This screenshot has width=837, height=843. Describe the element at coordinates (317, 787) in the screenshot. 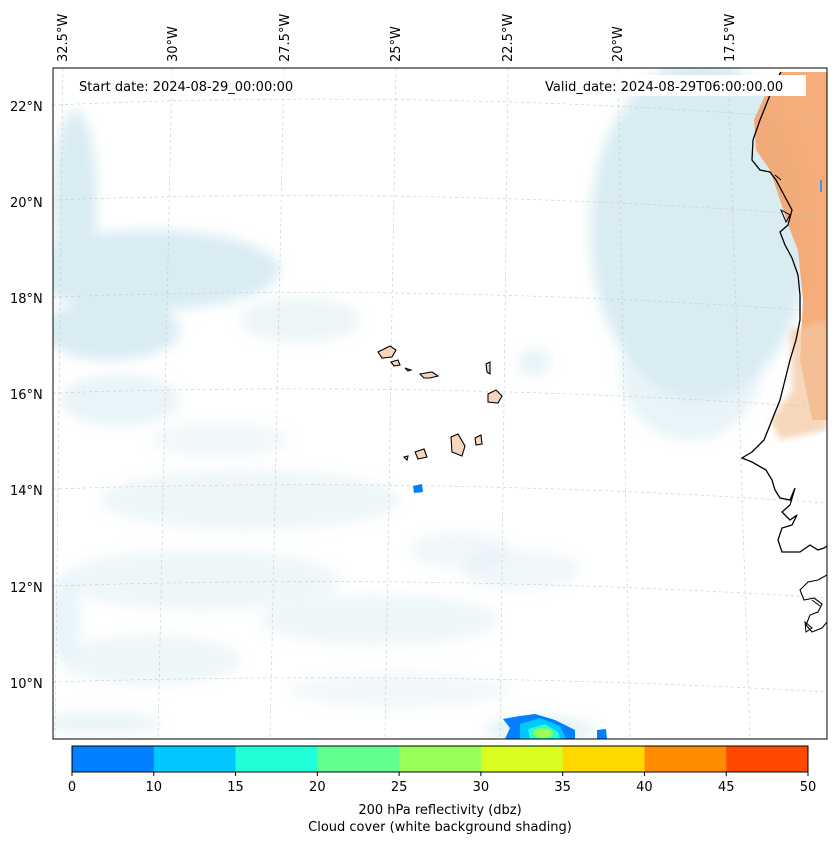

I see `colorbar-tick-label: 20` at that location.